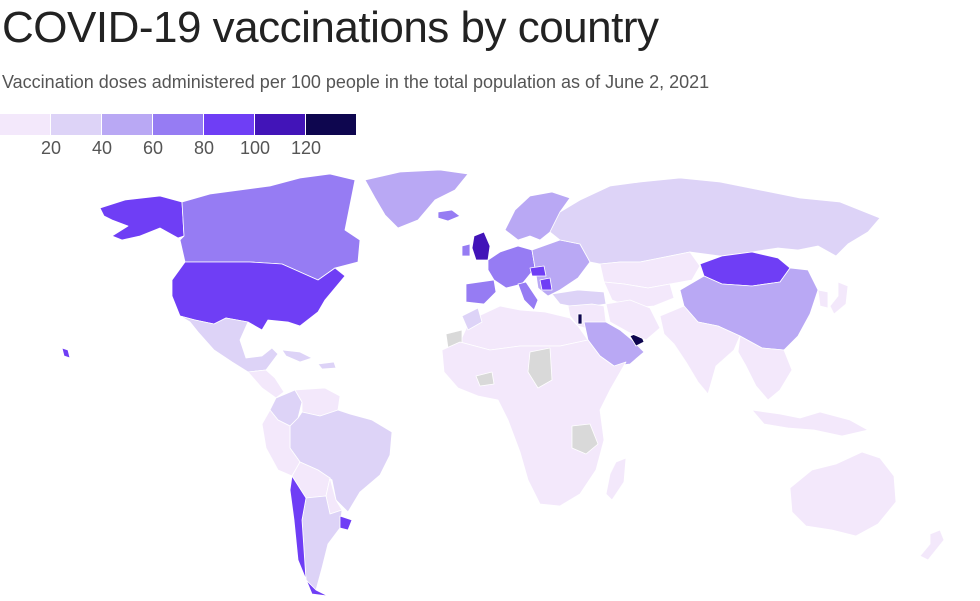 The width and height of the screenshot is (980, 601). I want to click on country-italy, so click(528, 296).